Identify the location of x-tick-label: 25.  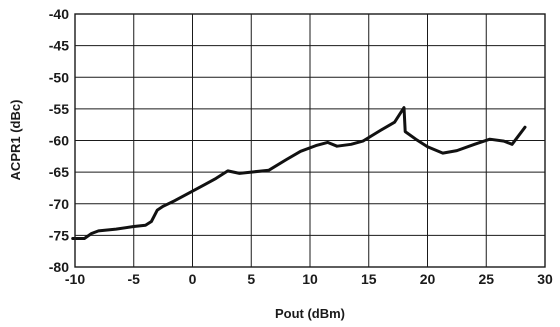
(486, 279).